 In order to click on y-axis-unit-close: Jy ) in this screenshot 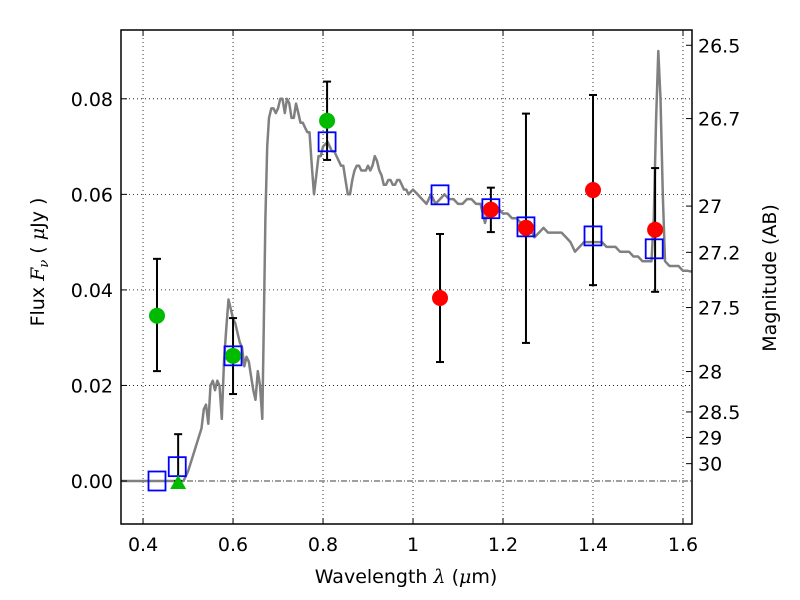, I will do `click(38, 213)`.